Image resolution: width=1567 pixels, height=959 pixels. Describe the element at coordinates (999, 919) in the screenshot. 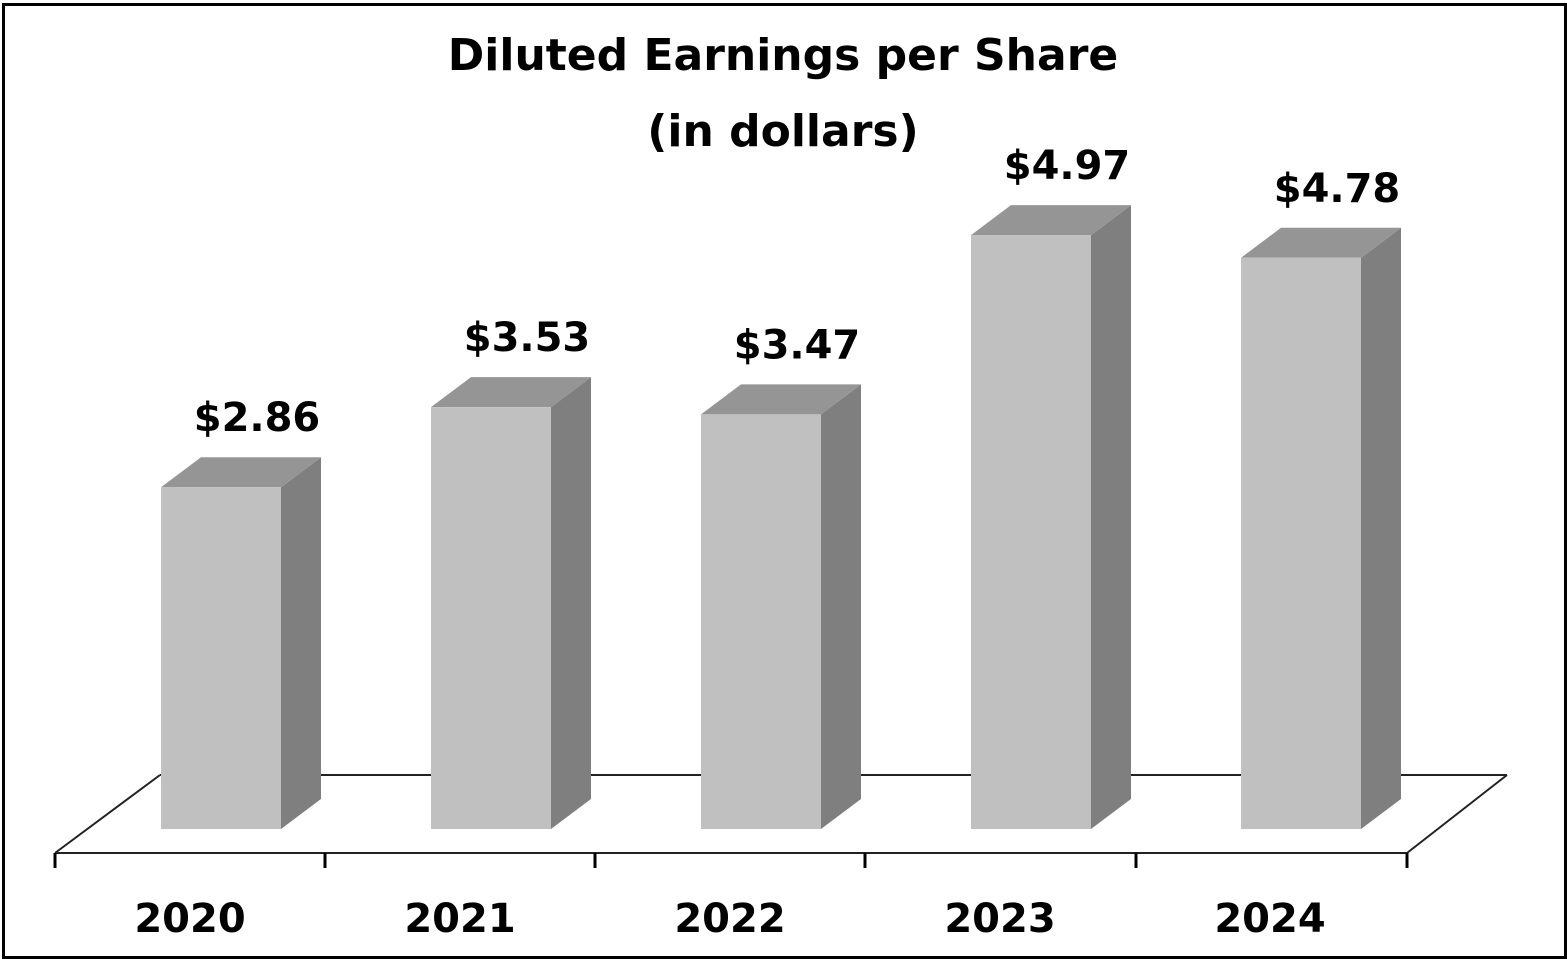

I see `x-axis-label: 2023` at that location.